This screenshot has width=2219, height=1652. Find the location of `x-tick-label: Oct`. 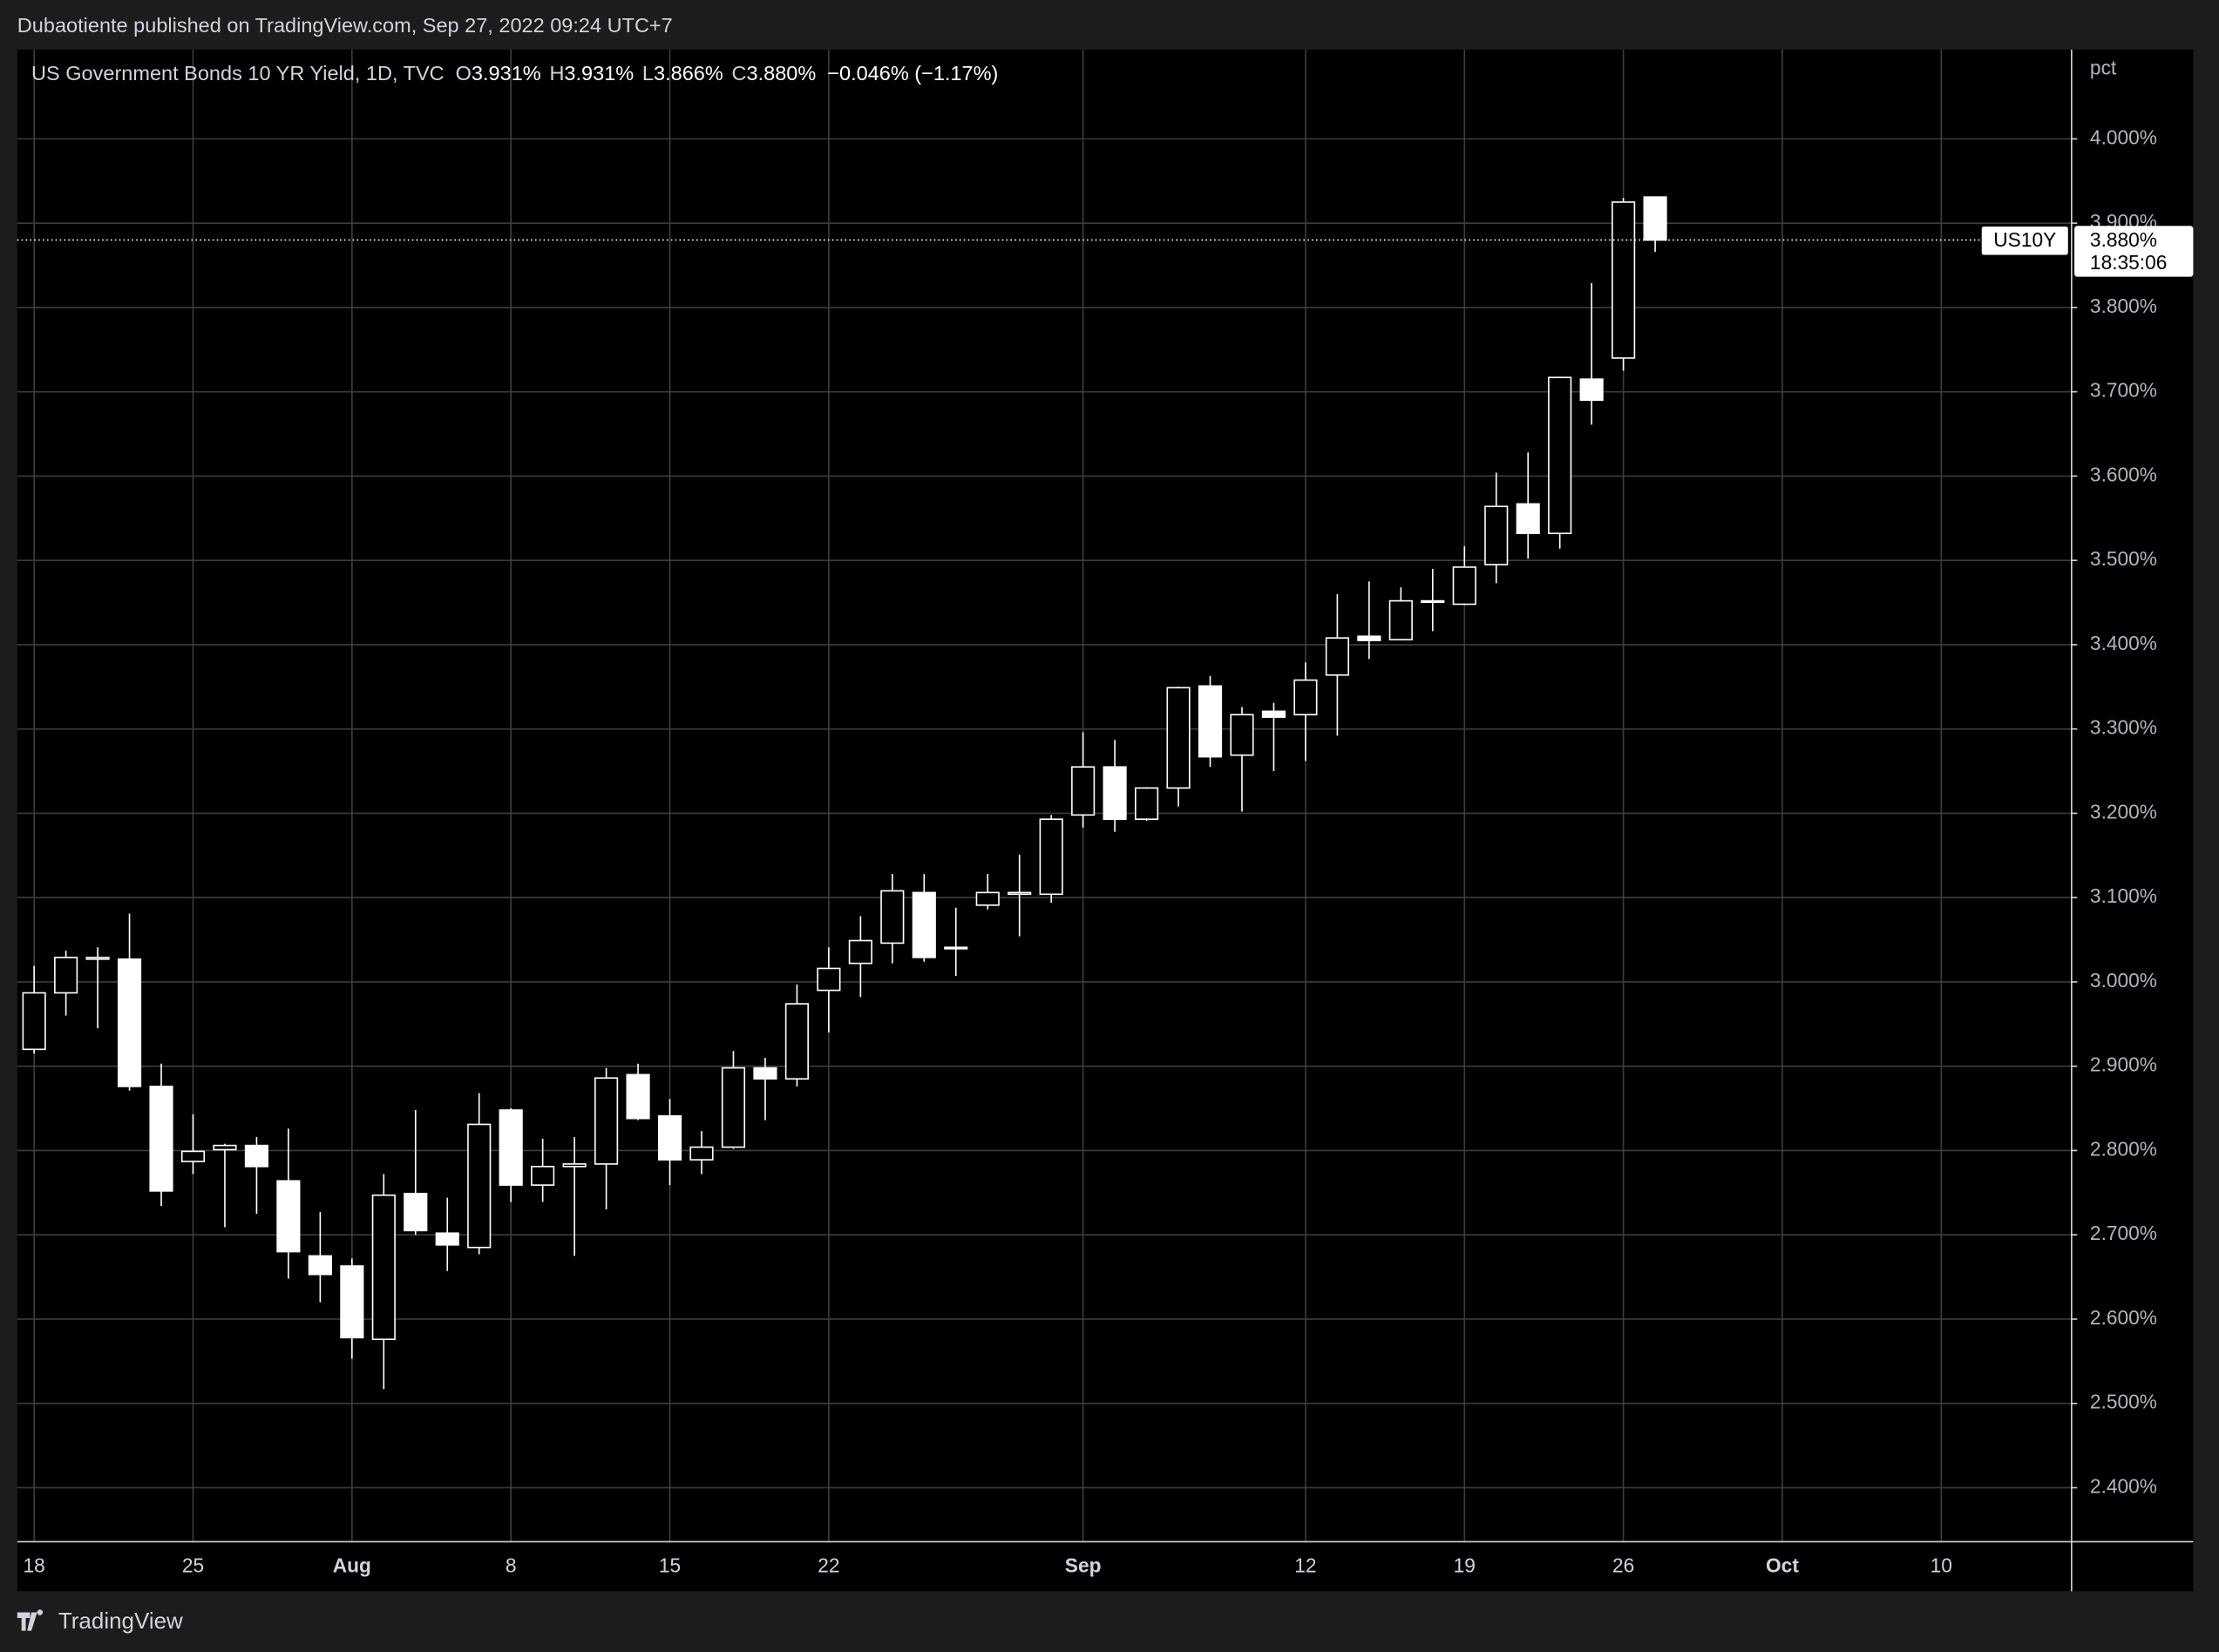

x-tick-label: Oct is located at coordinates (1782, 1565).